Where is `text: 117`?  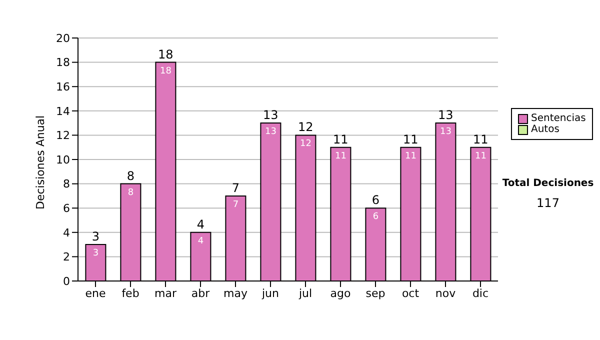 text: 117 is located at coordinates (548, 203).